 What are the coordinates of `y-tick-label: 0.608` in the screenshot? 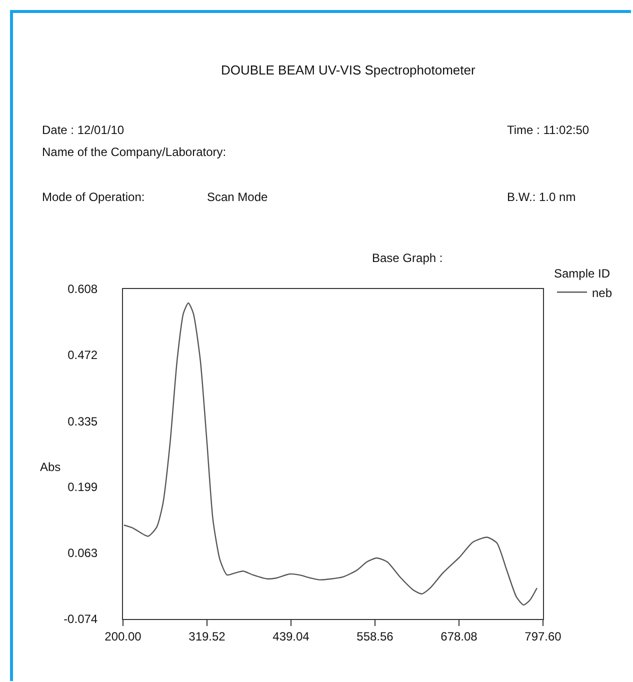 It's located at (83, 289).